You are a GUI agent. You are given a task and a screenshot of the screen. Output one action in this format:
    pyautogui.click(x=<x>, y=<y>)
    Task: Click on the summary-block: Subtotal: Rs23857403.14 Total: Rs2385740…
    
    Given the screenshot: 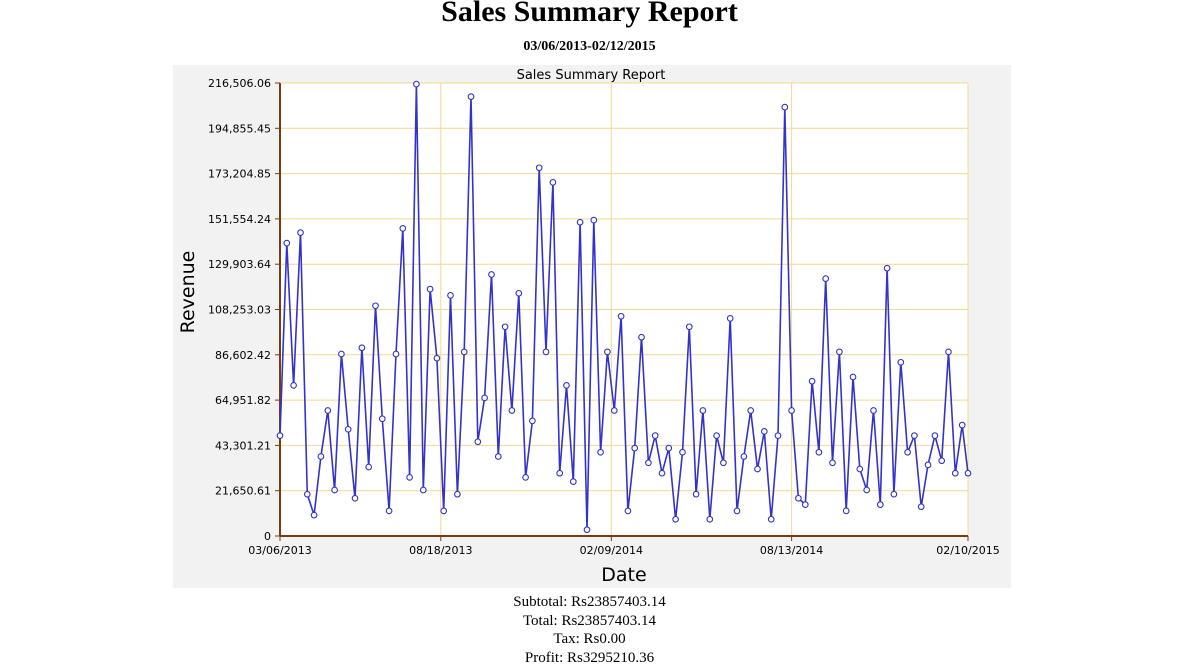 What is the action you would take?
    pyautogui.click(x=589, y=630)
    